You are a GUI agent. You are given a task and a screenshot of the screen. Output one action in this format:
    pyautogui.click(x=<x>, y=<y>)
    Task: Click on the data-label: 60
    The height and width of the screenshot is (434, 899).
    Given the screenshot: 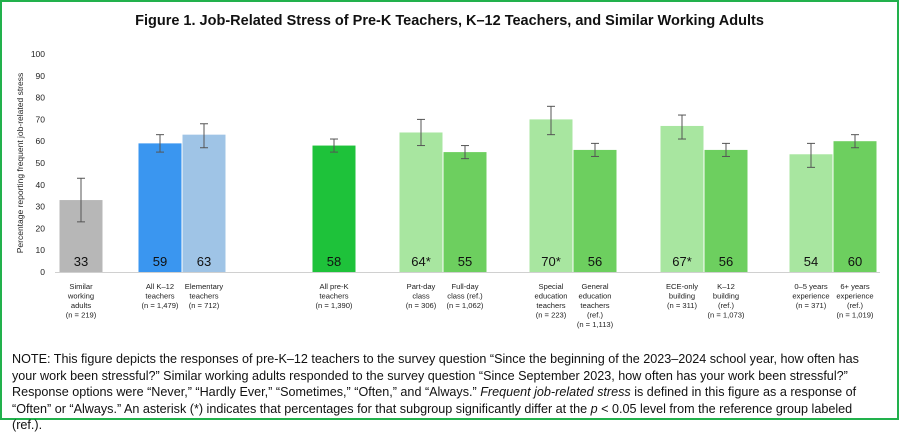 What is the action you would take?
    pyautogui.click(x=855, y=261)
    